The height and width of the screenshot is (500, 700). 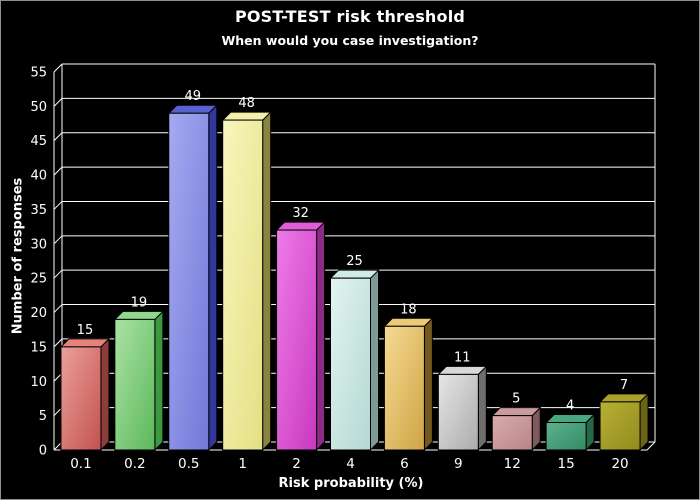 What do you see at coordinates (192, 96) in the screenshot?
I see `bar-value-label: 49` at bounding box center [192, 96].